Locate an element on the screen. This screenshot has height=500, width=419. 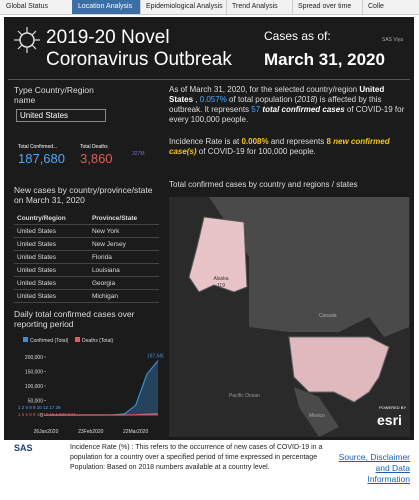
text-segment: 8 is located at coordinates (328, 141).